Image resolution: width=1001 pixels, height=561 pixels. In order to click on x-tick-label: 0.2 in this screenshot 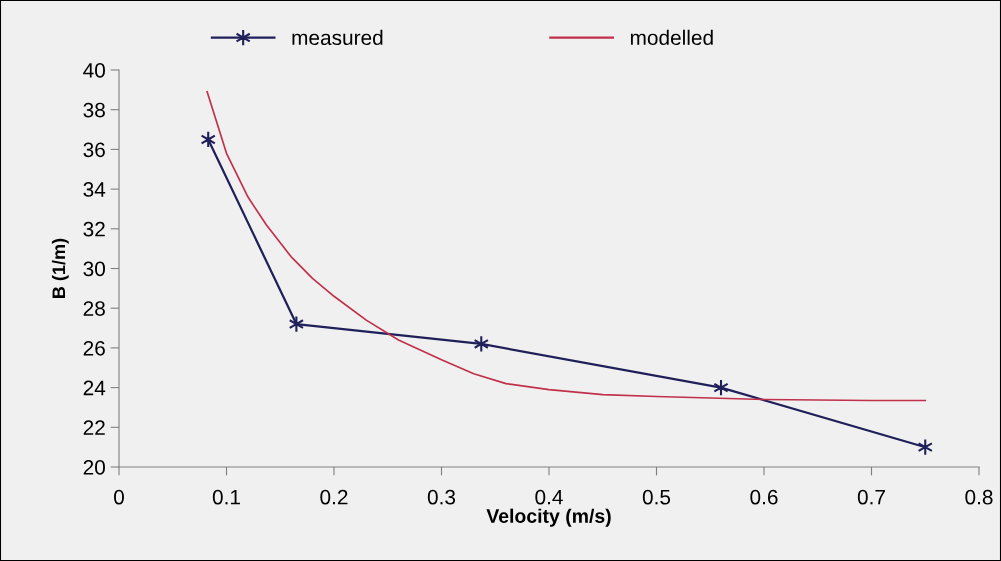, I will do `click(334, 497)`.